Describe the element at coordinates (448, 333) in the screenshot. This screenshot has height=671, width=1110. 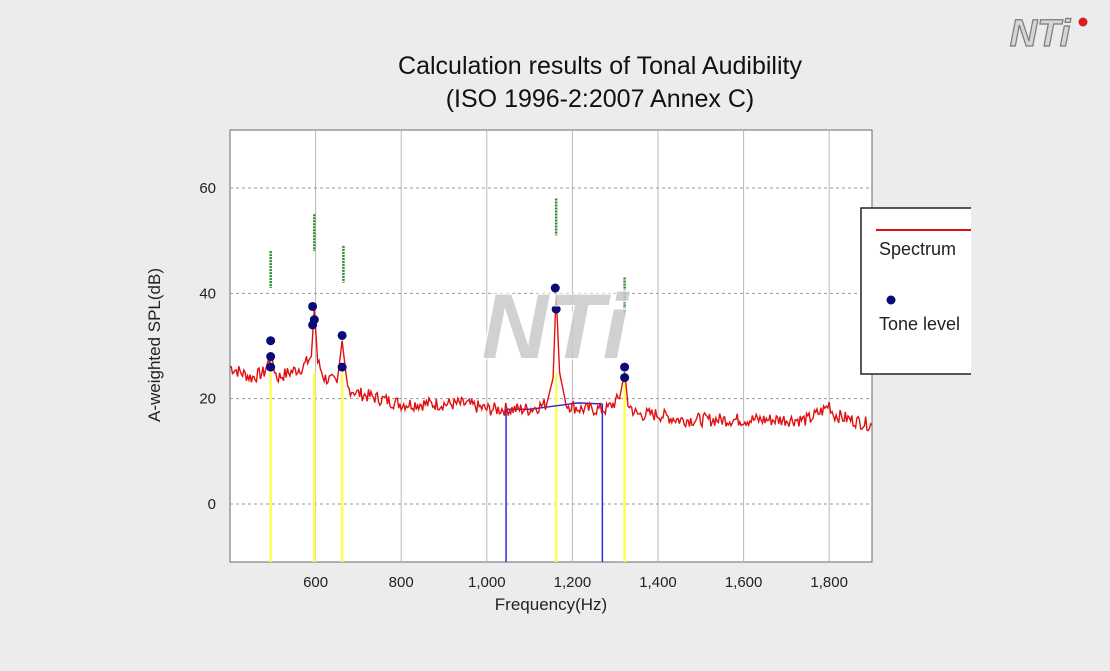
I see `tone-level-series` at that location.